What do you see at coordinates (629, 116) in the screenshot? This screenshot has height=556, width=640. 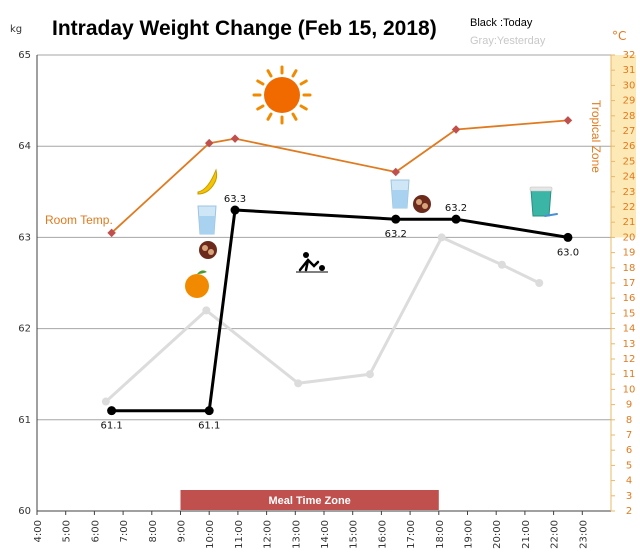 I see `y2-tick-label: 28` at bounding box center [629, 116].